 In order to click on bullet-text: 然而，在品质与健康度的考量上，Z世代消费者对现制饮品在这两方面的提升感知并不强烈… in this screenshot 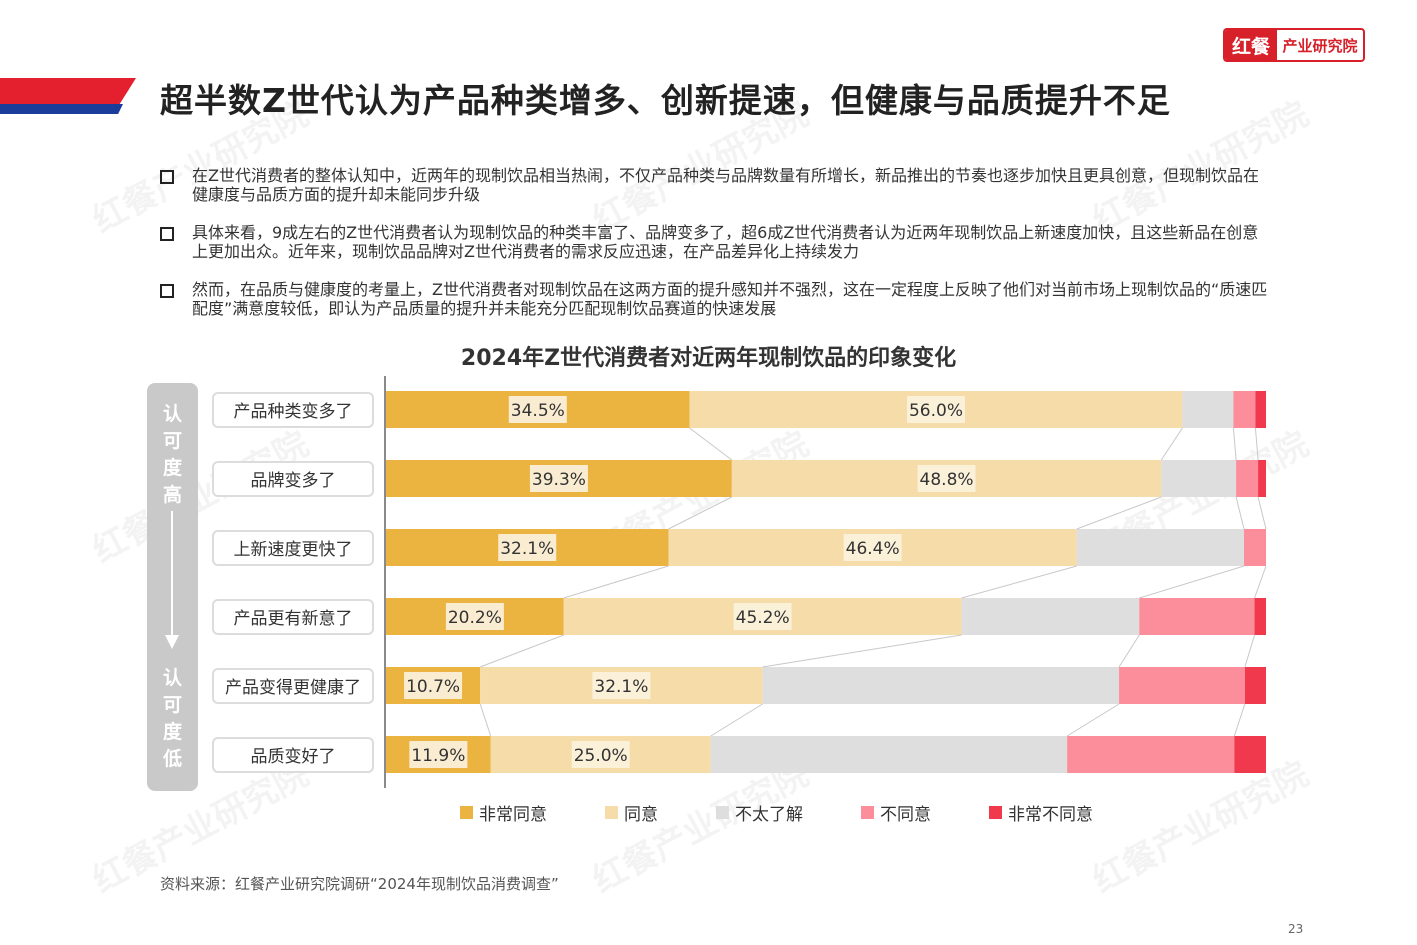, I will do `click(730, 299)`.